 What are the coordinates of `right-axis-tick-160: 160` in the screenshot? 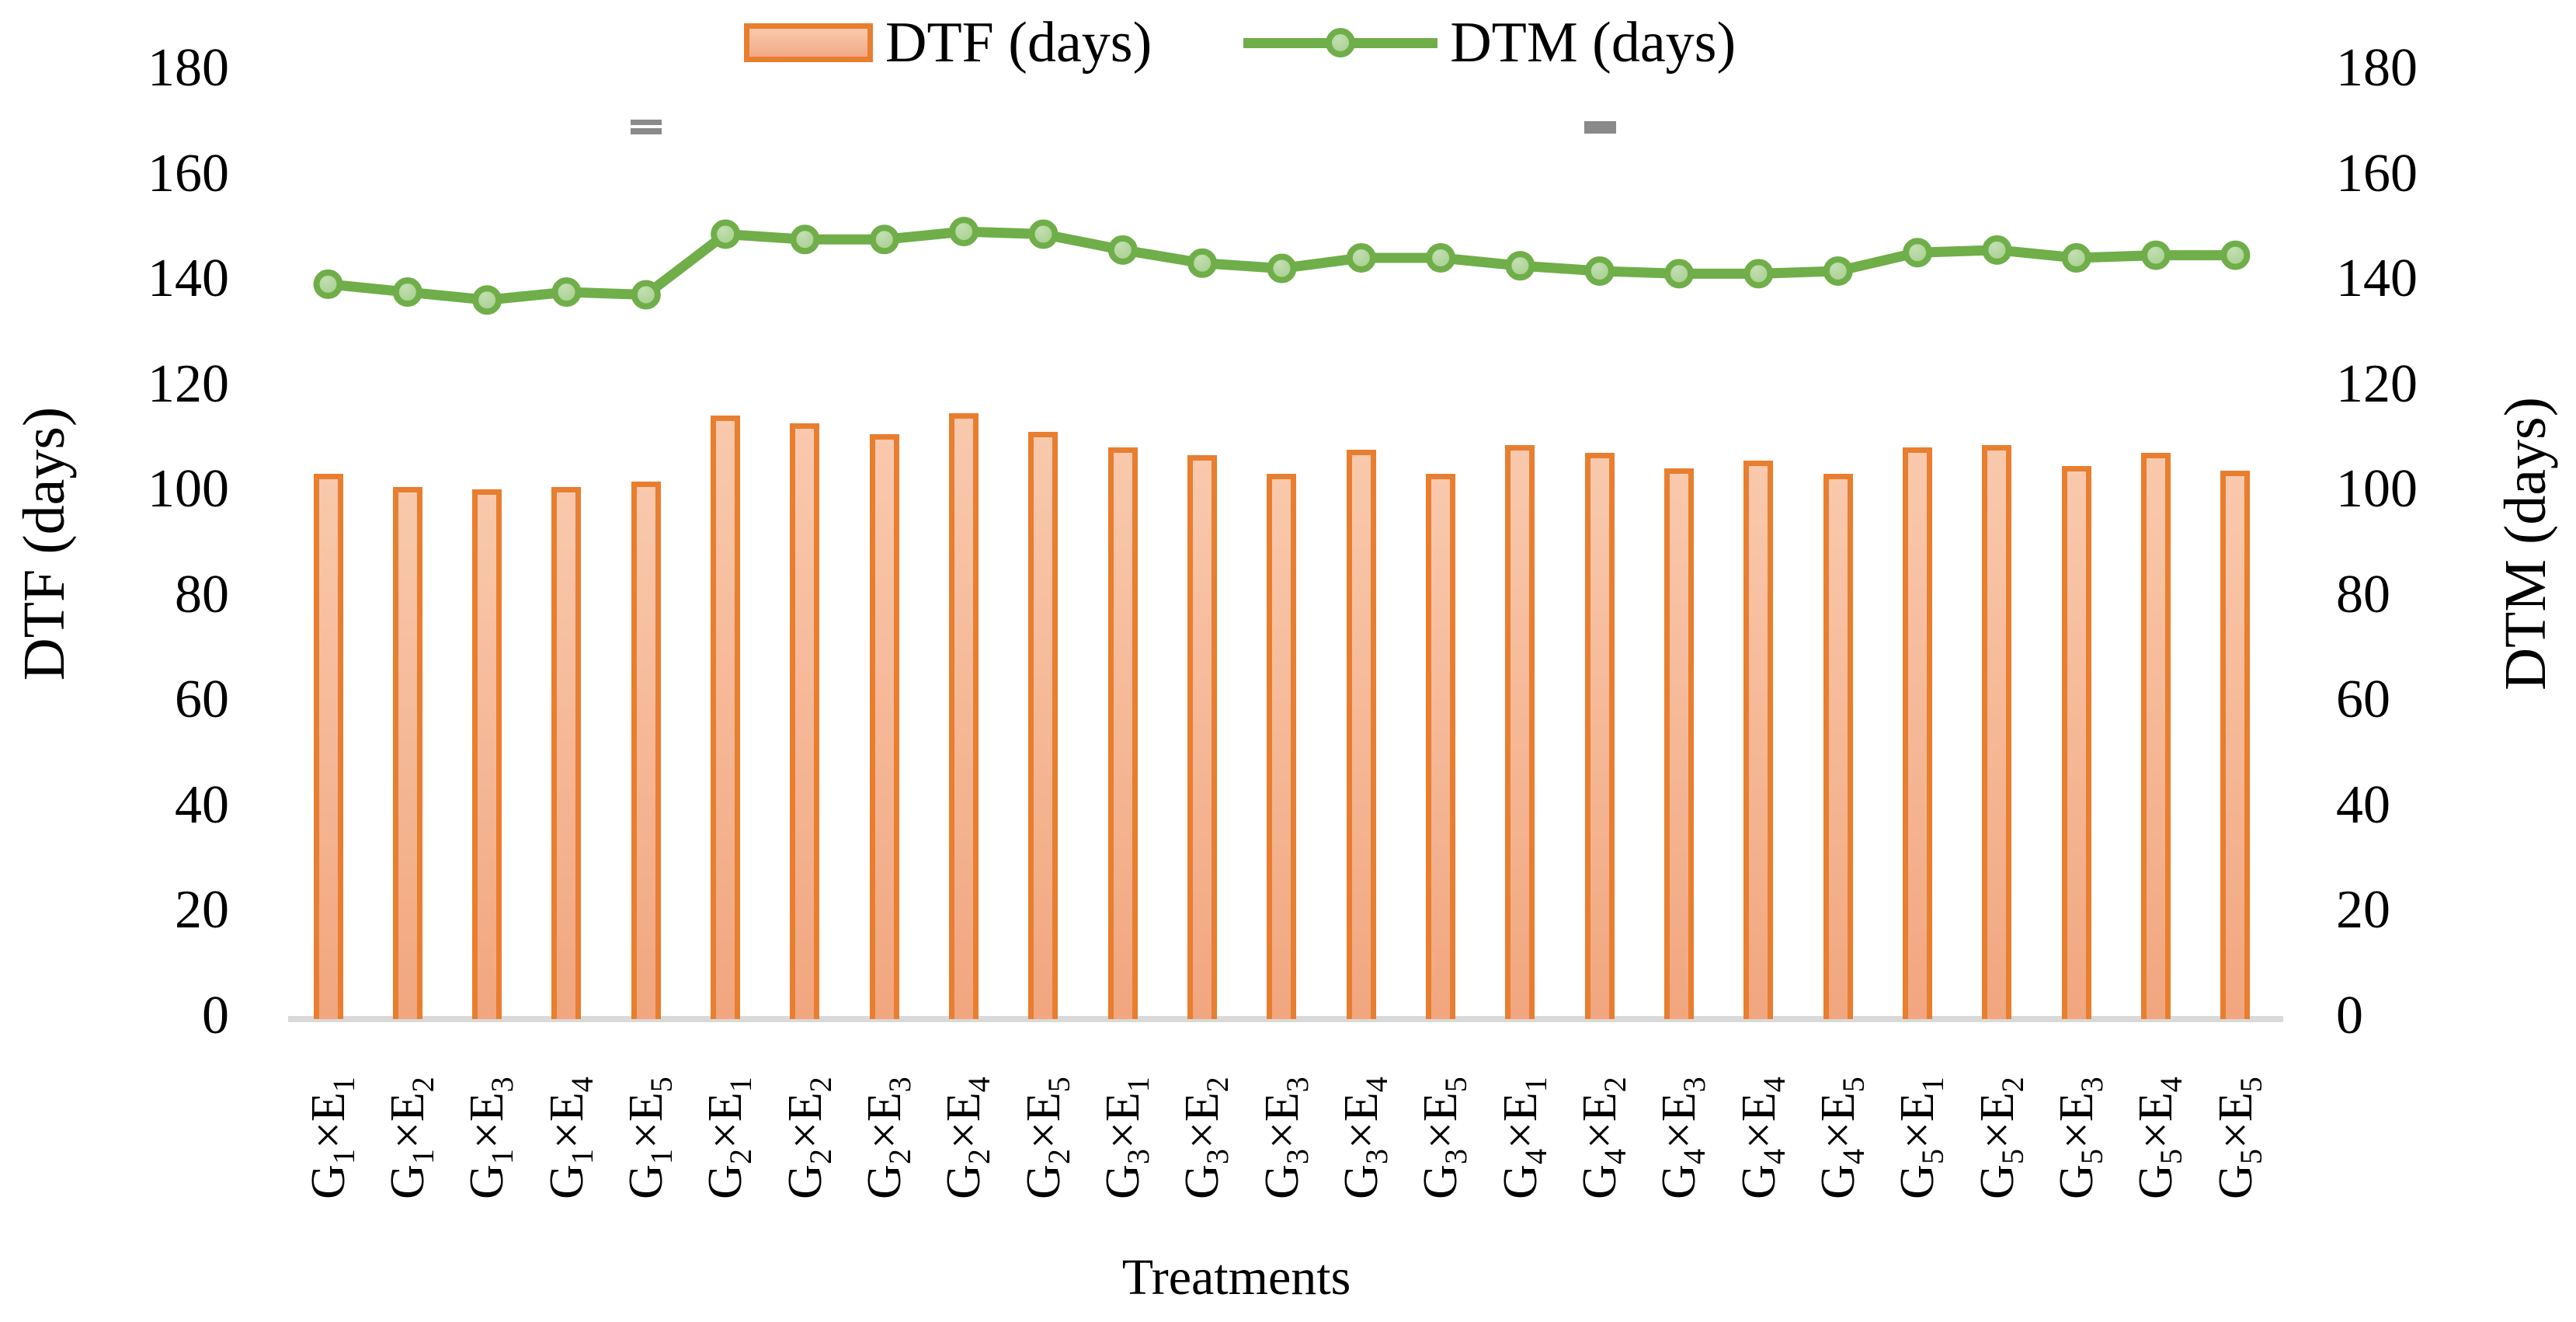 It's located at (2377, 173).